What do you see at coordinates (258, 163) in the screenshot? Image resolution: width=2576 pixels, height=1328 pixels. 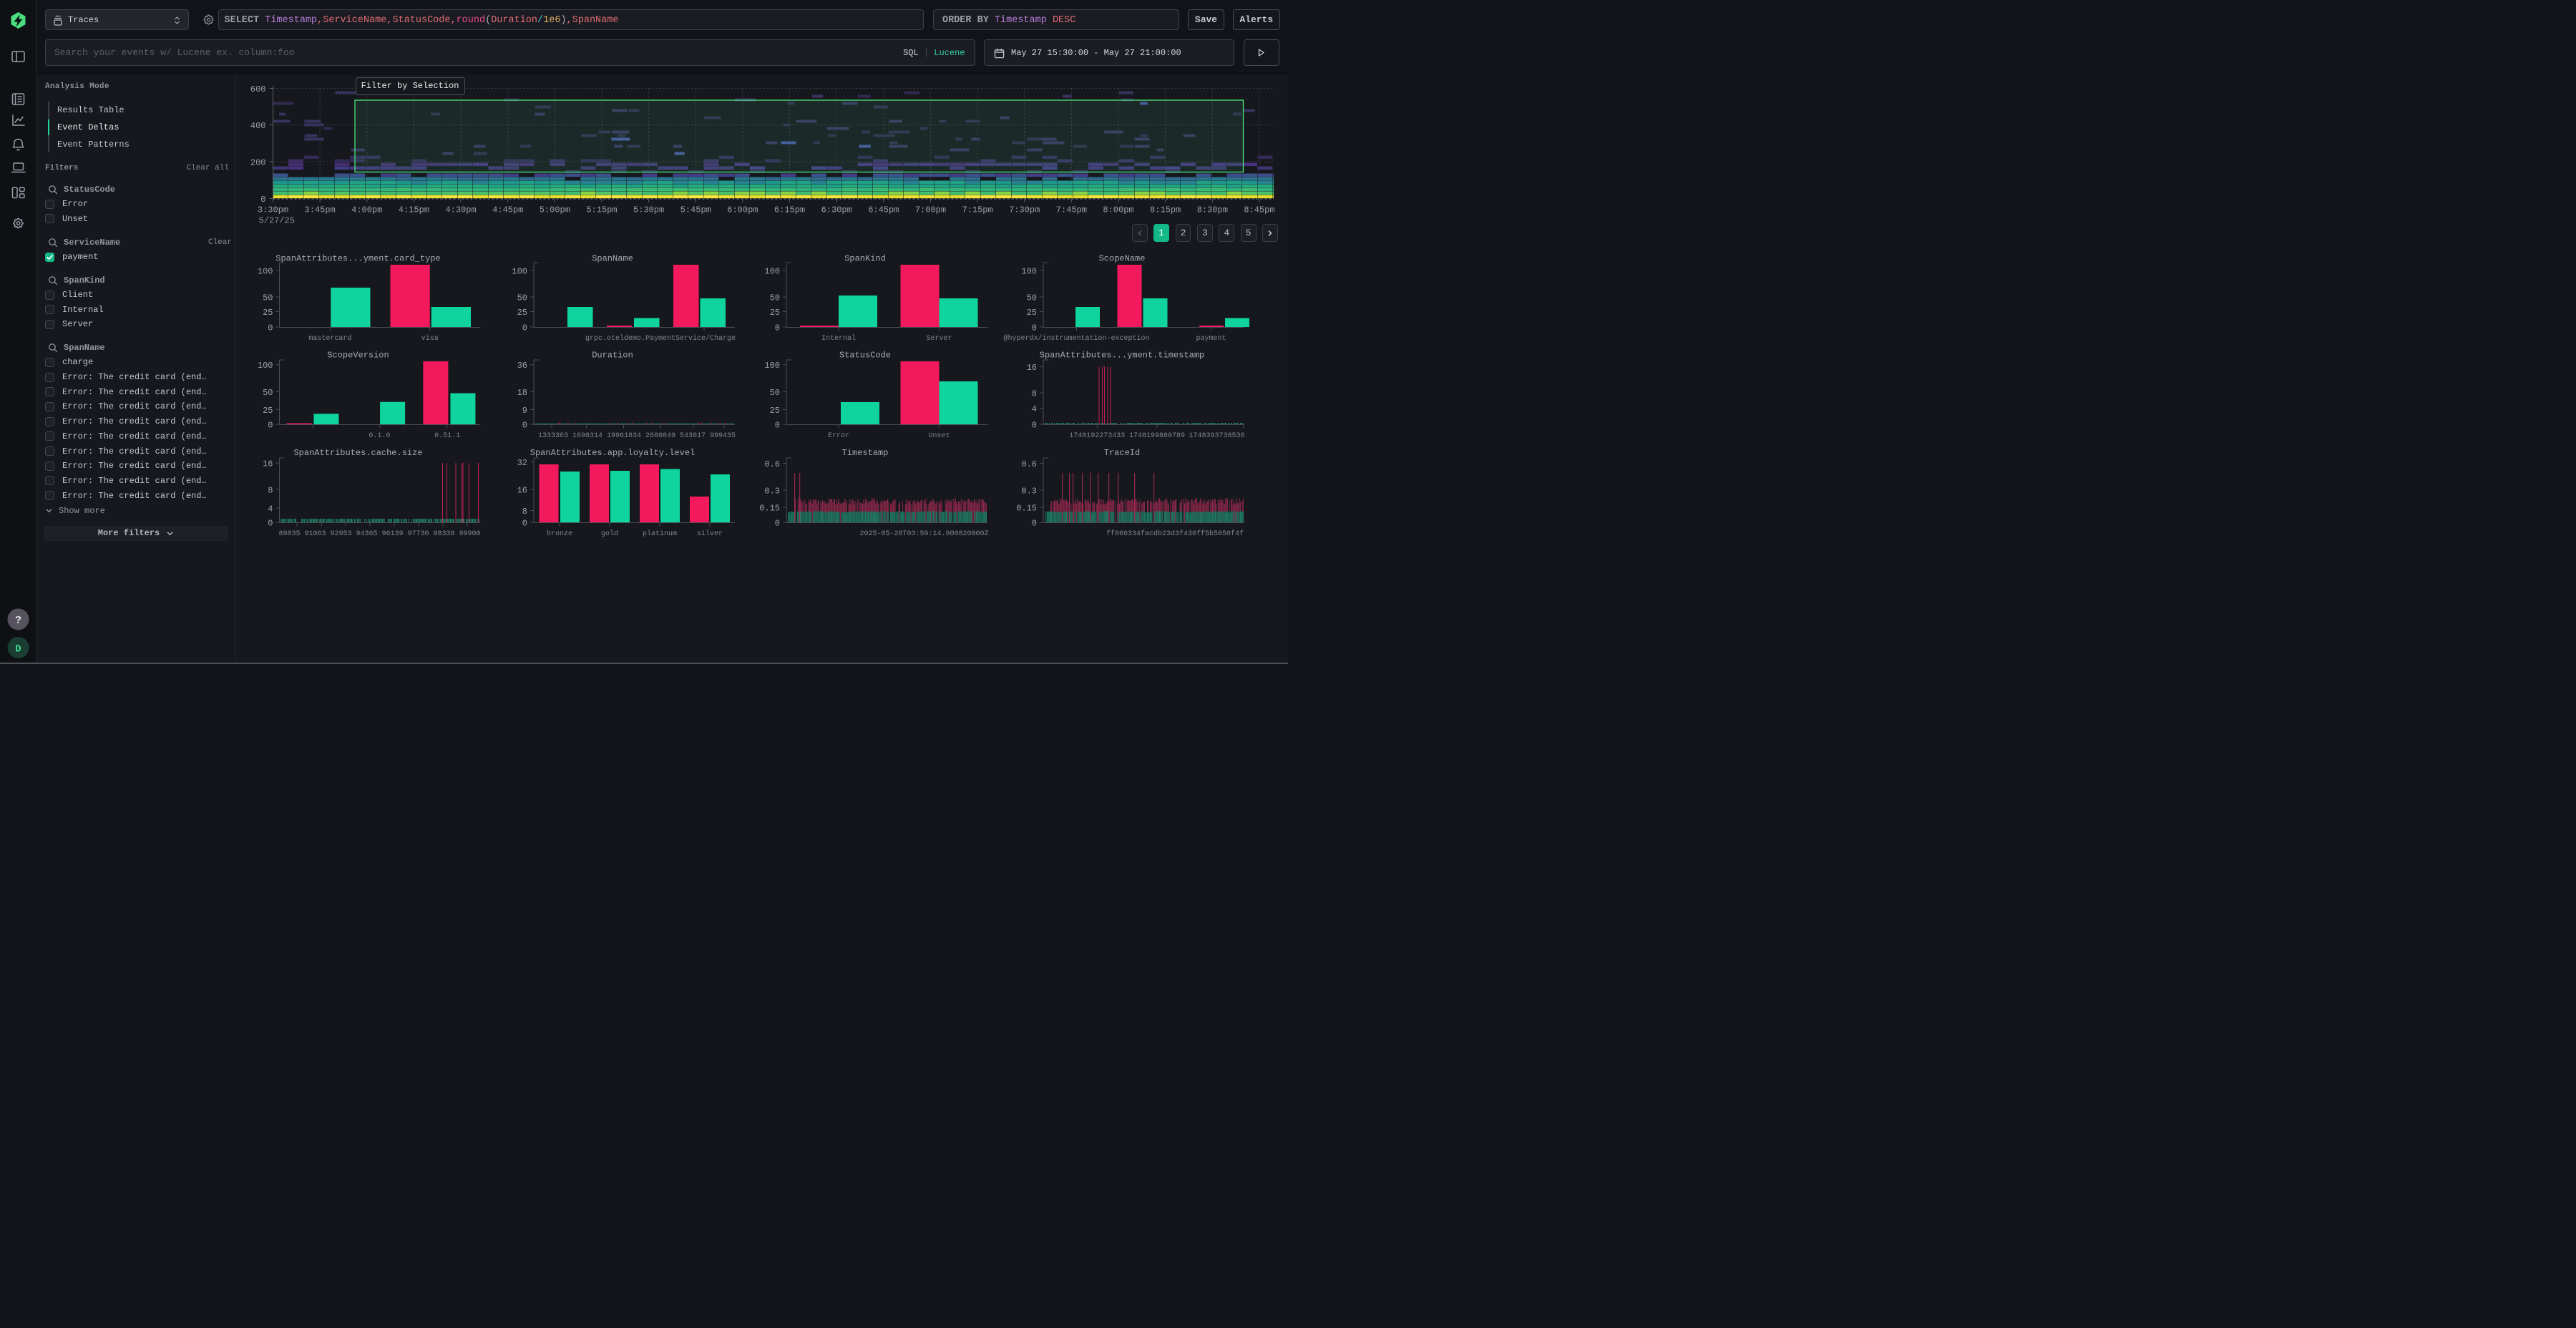 I see `svg-text: 200` at bounding box center [258, 163].